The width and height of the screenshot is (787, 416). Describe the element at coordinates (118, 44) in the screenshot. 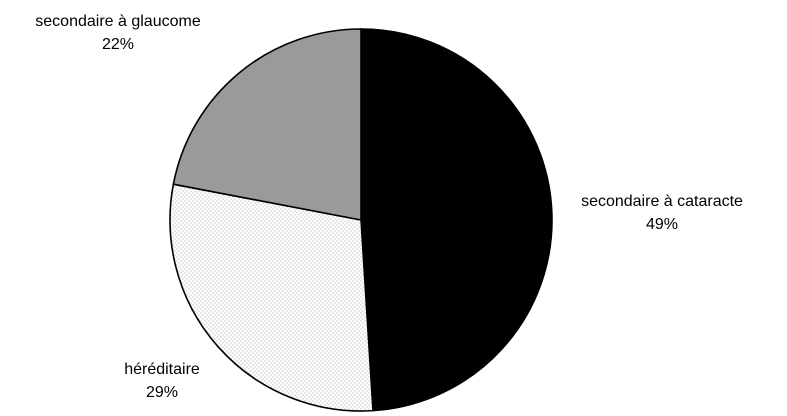

I see `slice-percent-label: 22%` at that location.